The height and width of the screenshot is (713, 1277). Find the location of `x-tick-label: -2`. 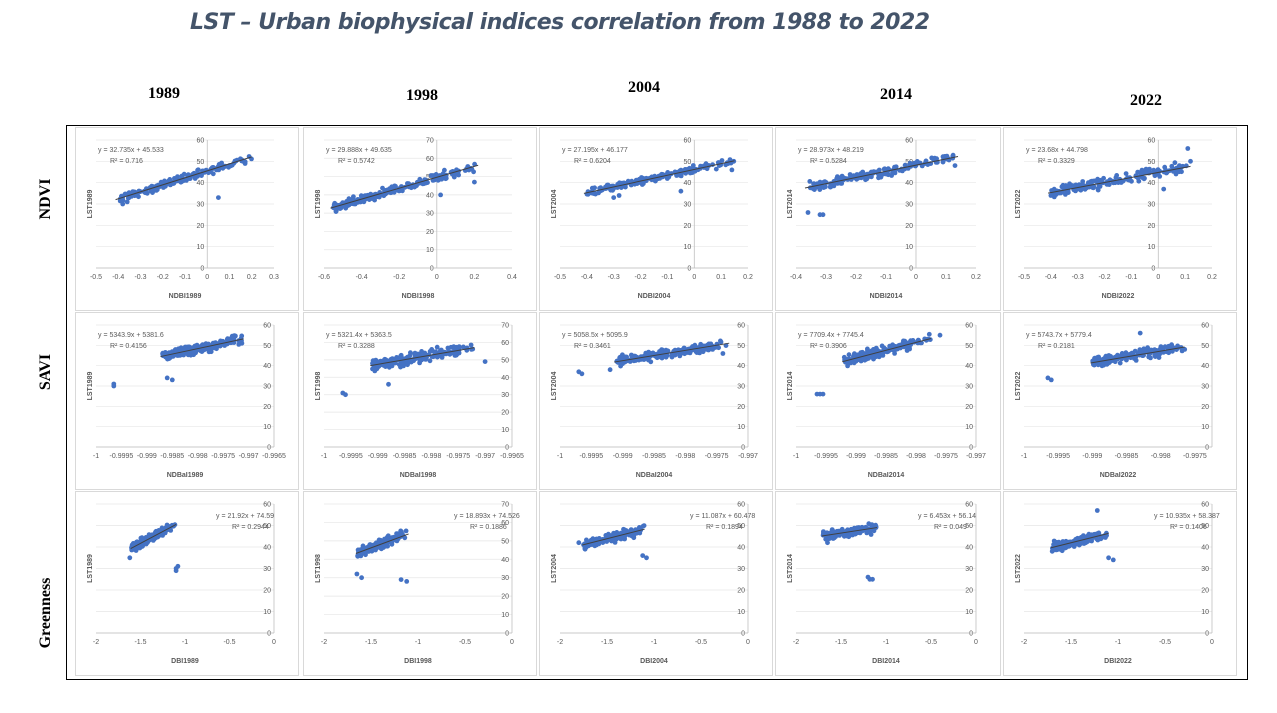

x-tick-label: -2 is located at coordinates (324, 642).